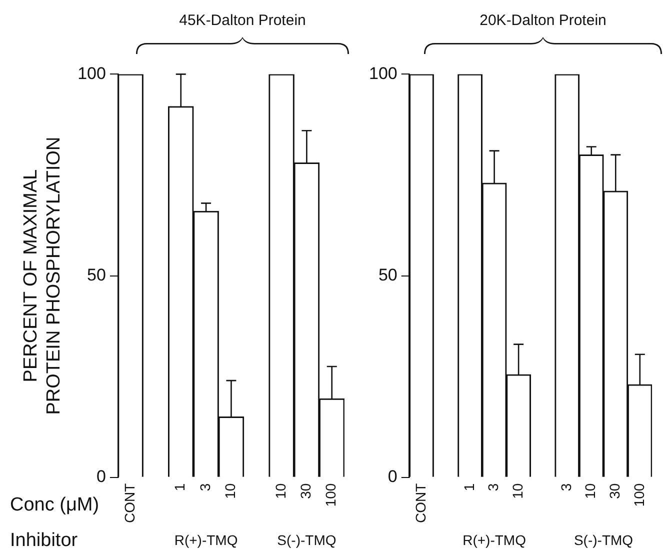 This screenshot has width=663, height=553. I want to click on chart-title: 20K-Dalton Protein, so click(543, 20).